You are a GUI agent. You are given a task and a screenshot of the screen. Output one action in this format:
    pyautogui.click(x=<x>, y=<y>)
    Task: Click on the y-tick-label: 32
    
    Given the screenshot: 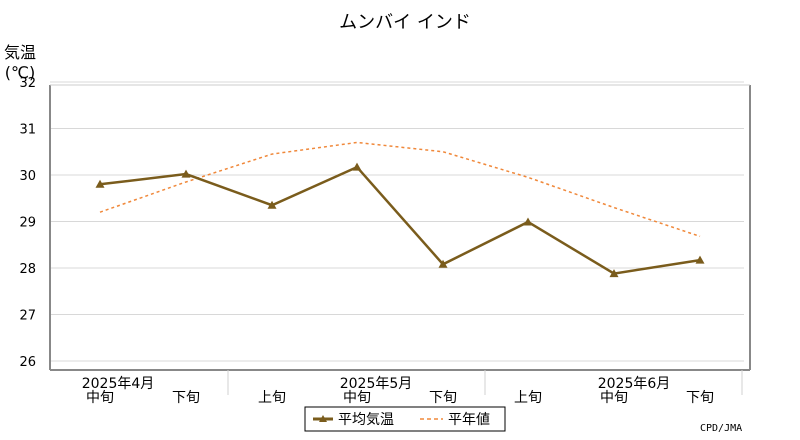 What is the action you would take?
    pyautogui.click(x=27, y=83)
    